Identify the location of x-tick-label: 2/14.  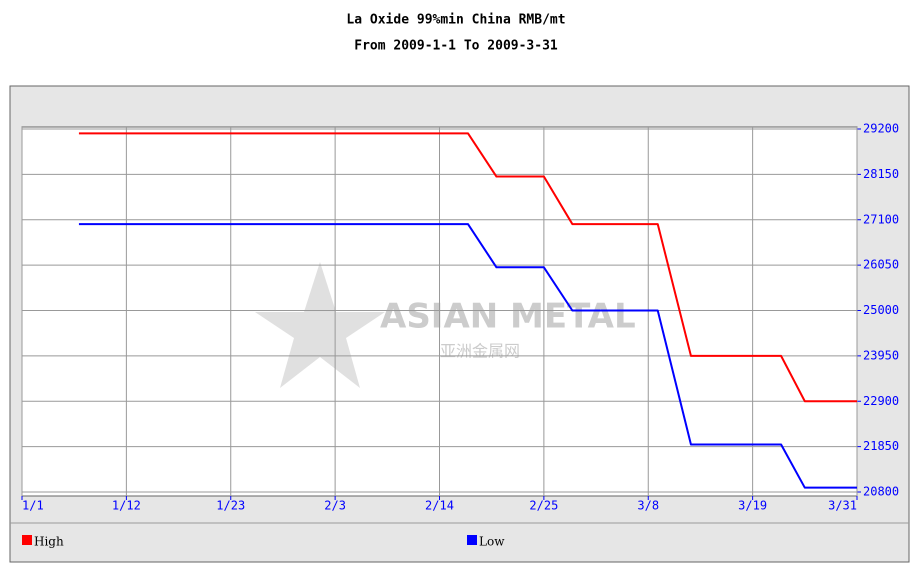
(439, 506).